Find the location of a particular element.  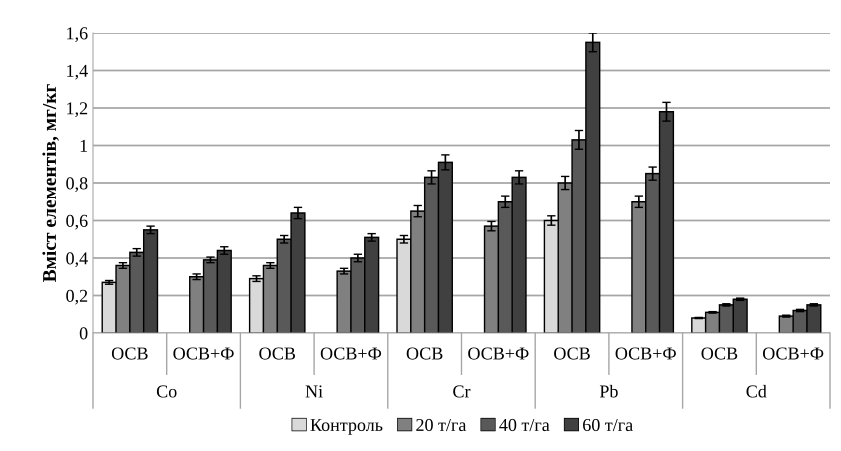

text: Pb is located at coordinates (609, 391).